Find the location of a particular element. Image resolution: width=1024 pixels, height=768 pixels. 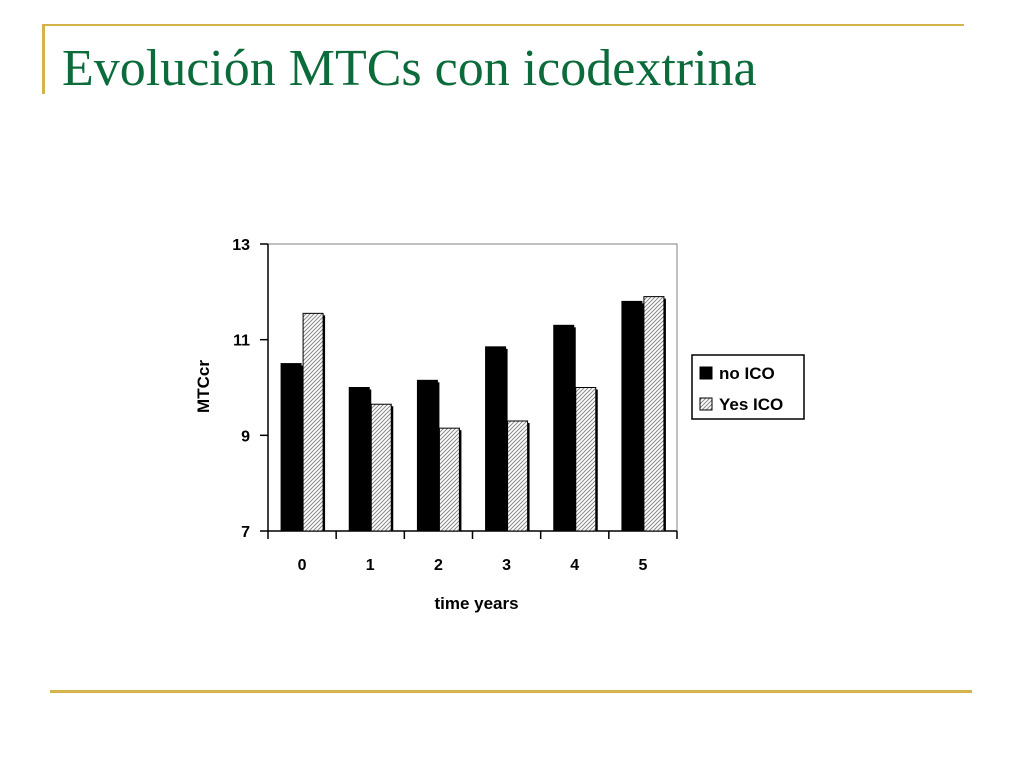

x-tick-label: 0 is located at coordinates (302, 565).